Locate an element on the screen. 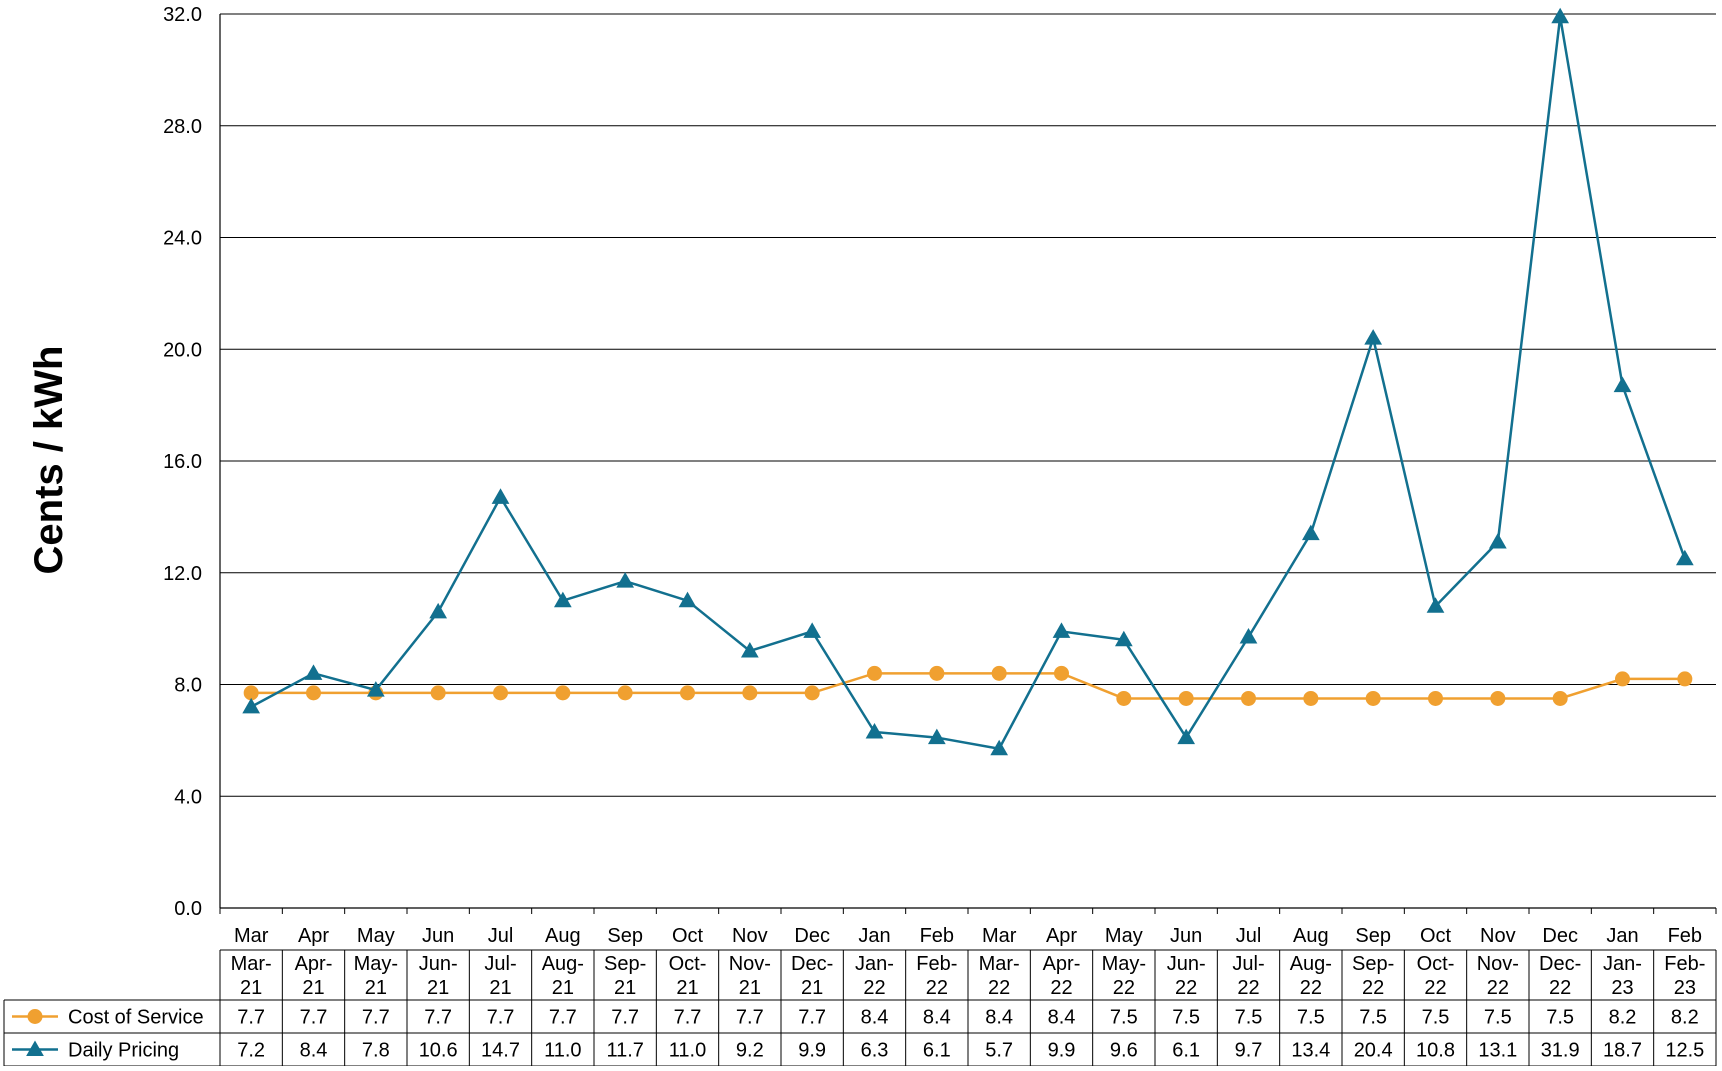  period-label-line1: Apr- is located at coordinates (314, 964).